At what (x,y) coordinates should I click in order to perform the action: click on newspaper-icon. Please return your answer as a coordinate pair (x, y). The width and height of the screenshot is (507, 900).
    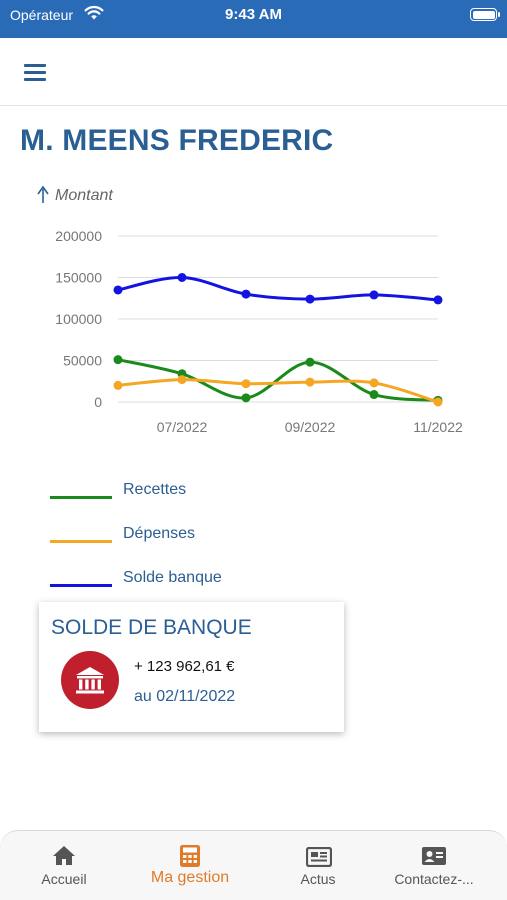
    Looking at the image, I should click on (319, 857).